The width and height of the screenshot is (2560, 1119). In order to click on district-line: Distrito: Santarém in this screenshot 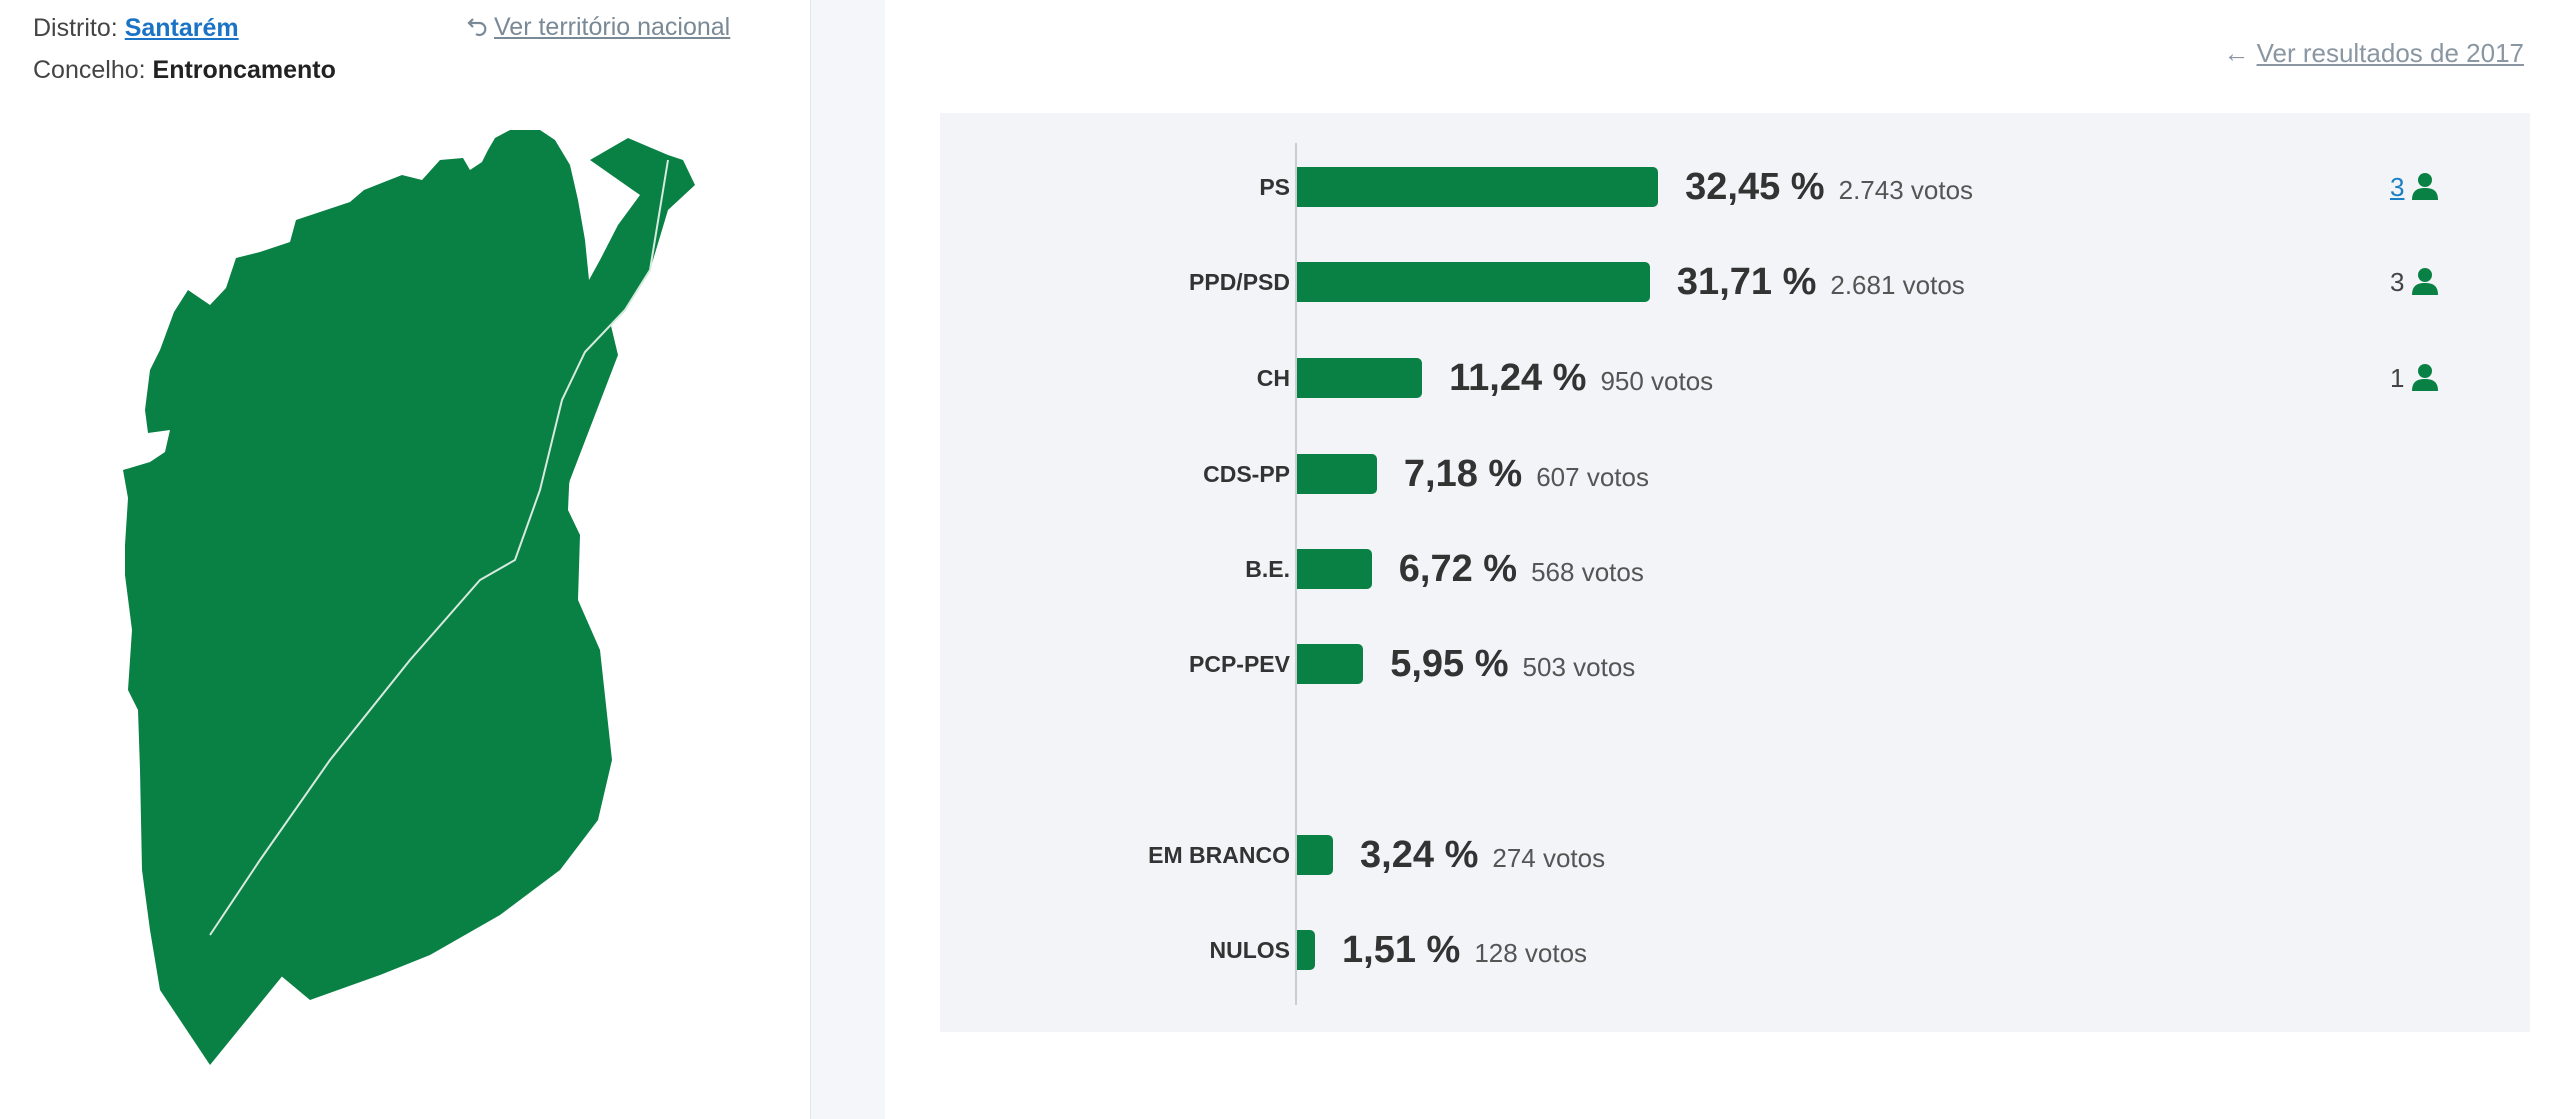, I will do `click(136, 28)`.